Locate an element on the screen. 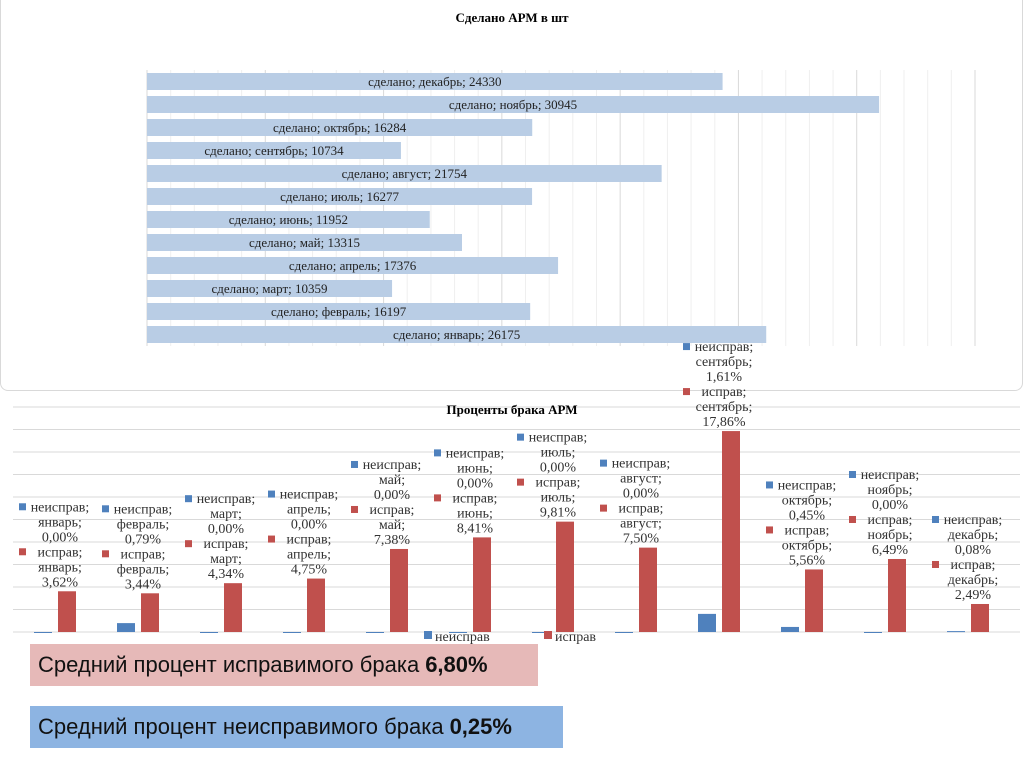  data-label: сделано; сентябрь; 10734 is located at coordinates (274, 150).